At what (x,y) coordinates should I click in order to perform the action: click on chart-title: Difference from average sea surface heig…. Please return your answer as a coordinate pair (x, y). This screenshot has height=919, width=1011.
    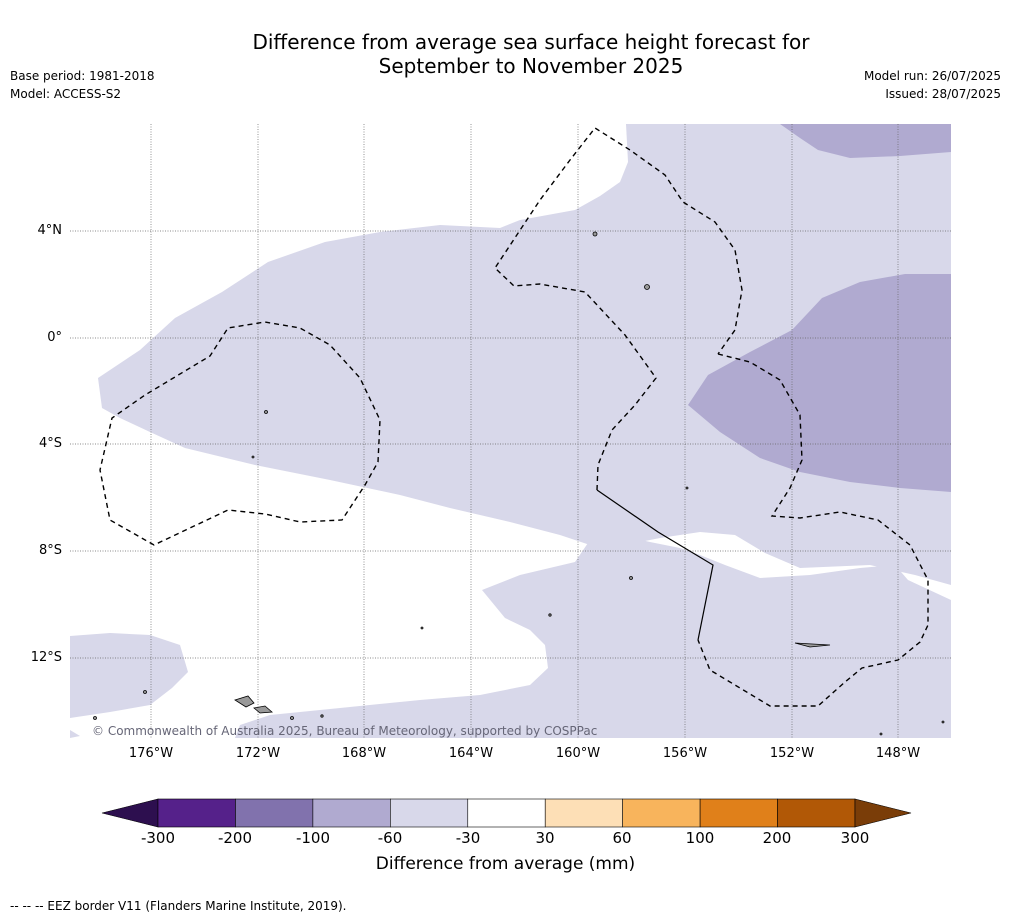
    Looking at the image, I should click on (505, 54).